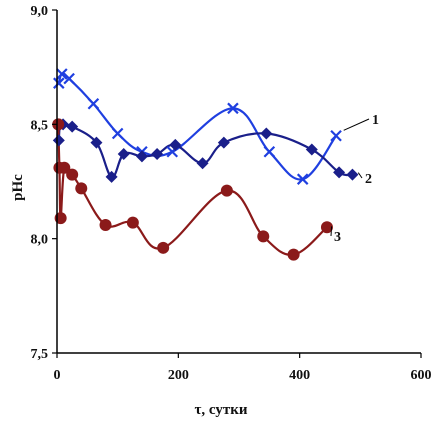 This screenshot has width=441, height=421. Describe the element at coordinates (57, 375) in the screenshot. I see `x-tick-label: 0` at that location.